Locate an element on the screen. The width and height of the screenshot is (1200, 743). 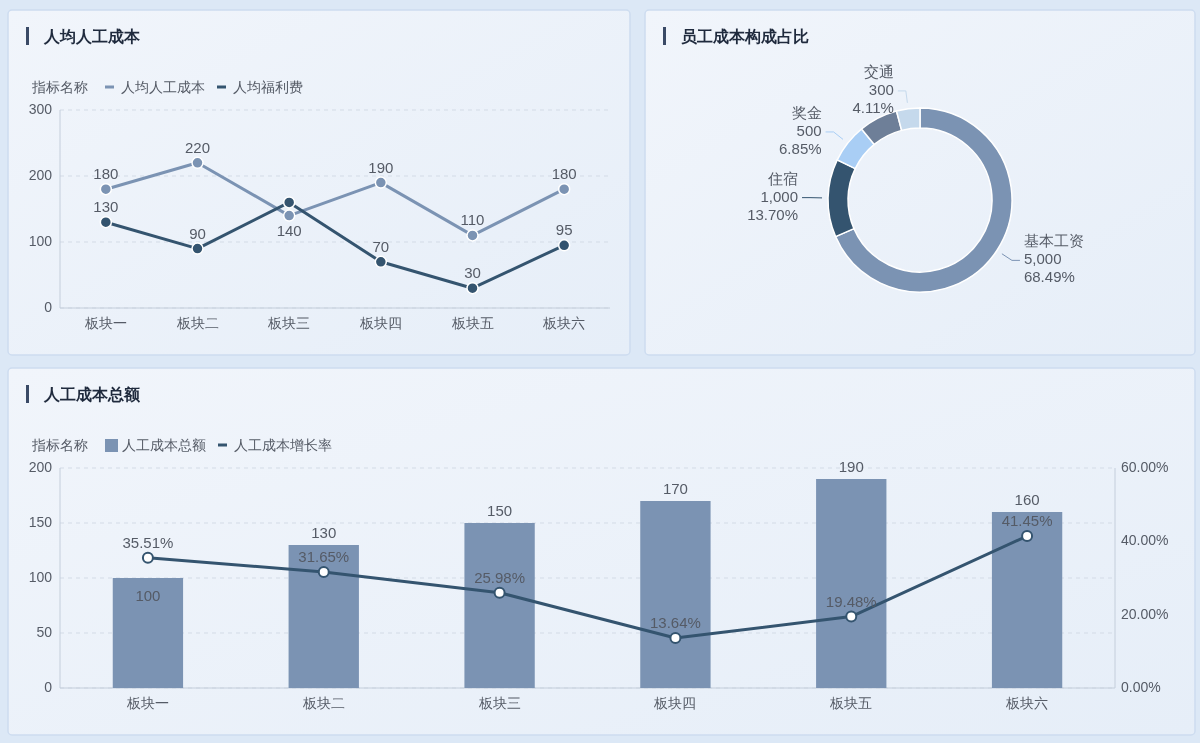
slice-label: 奖金 is located at coordinates (806, 112).